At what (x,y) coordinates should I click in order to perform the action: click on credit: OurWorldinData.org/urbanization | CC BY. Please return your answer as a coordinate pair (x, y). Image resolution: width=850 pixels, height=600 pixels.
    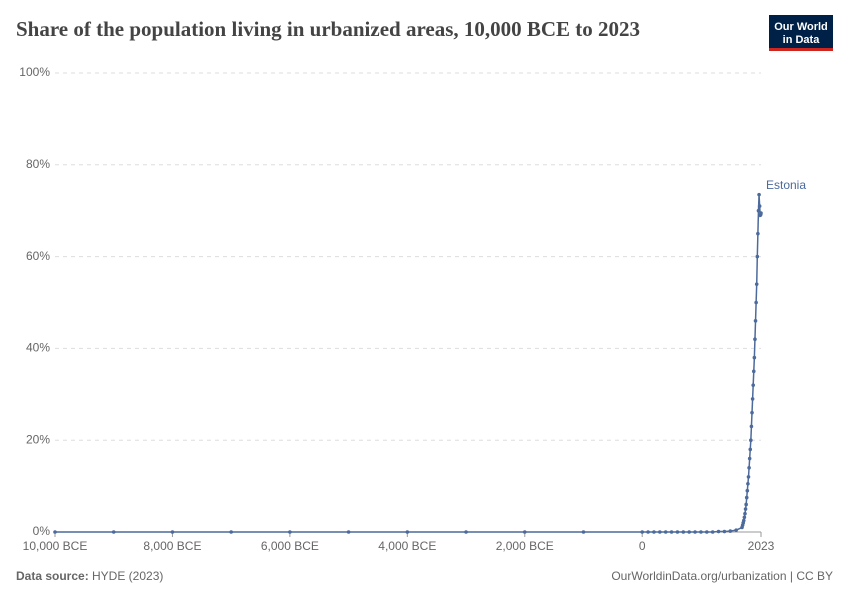
    Looking at the image, I should click on (722, 576).